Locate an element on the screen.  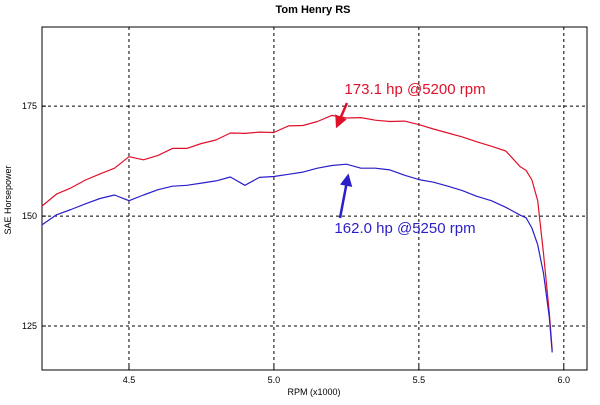
x-axis-label: RPM (x1000) is located at coordinates (313, 392).